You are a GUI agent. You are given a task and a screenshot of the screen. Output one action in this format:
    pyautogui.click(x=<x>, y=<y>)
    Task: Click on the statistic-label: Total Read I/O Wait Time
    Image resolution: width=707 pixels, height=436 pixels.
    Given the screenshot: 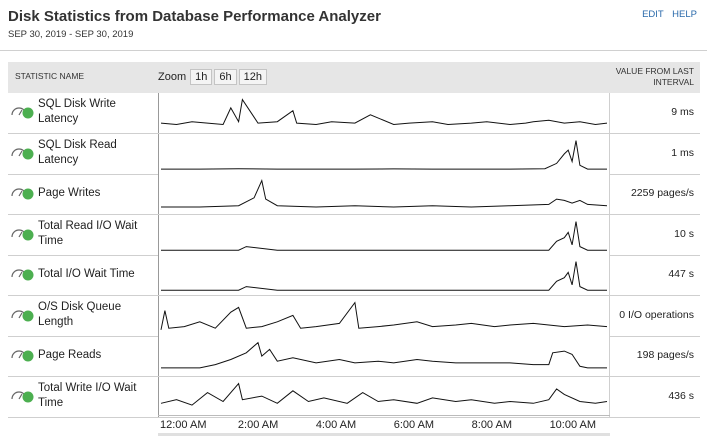 What is the action you would take?
    pyautogui.click(x=98, y=234)
    